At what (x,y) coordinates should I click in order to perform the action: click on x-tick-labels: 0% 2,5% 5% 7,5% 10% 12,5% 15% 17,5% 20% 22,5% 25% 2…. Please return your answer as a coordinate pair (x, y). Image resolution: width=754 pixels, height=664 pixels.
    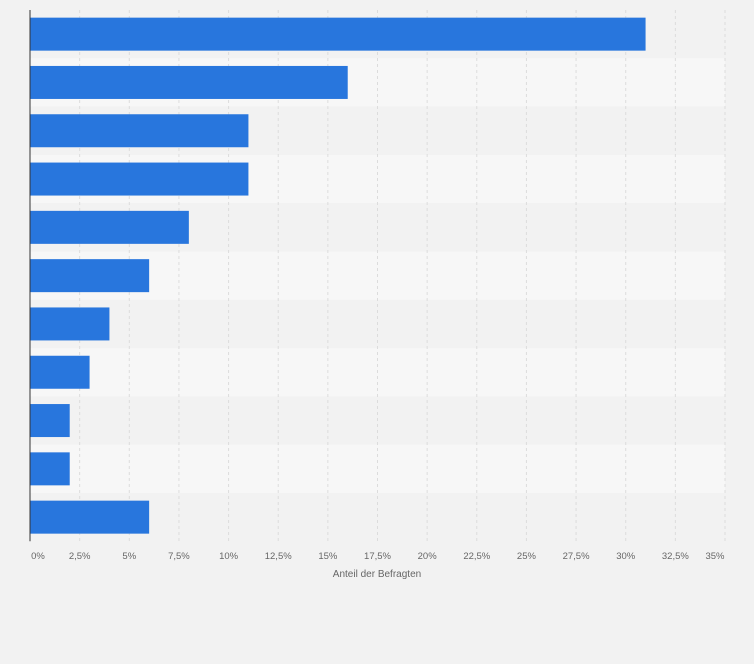
    Looking at the image, I should click on (378, 556).